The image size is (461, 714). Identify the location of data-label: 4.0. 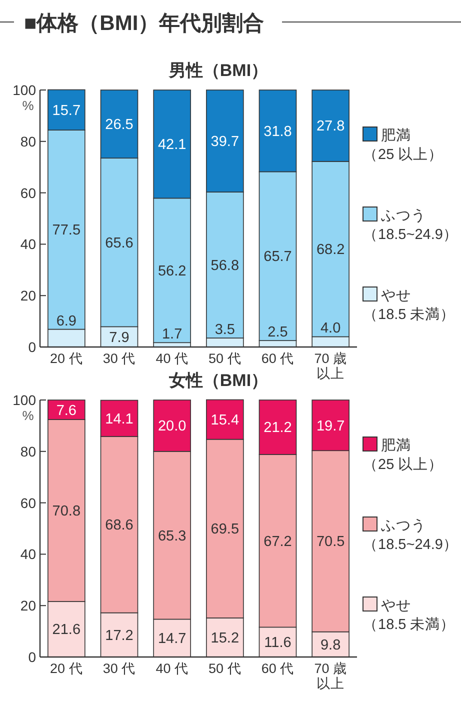
(330, 328).